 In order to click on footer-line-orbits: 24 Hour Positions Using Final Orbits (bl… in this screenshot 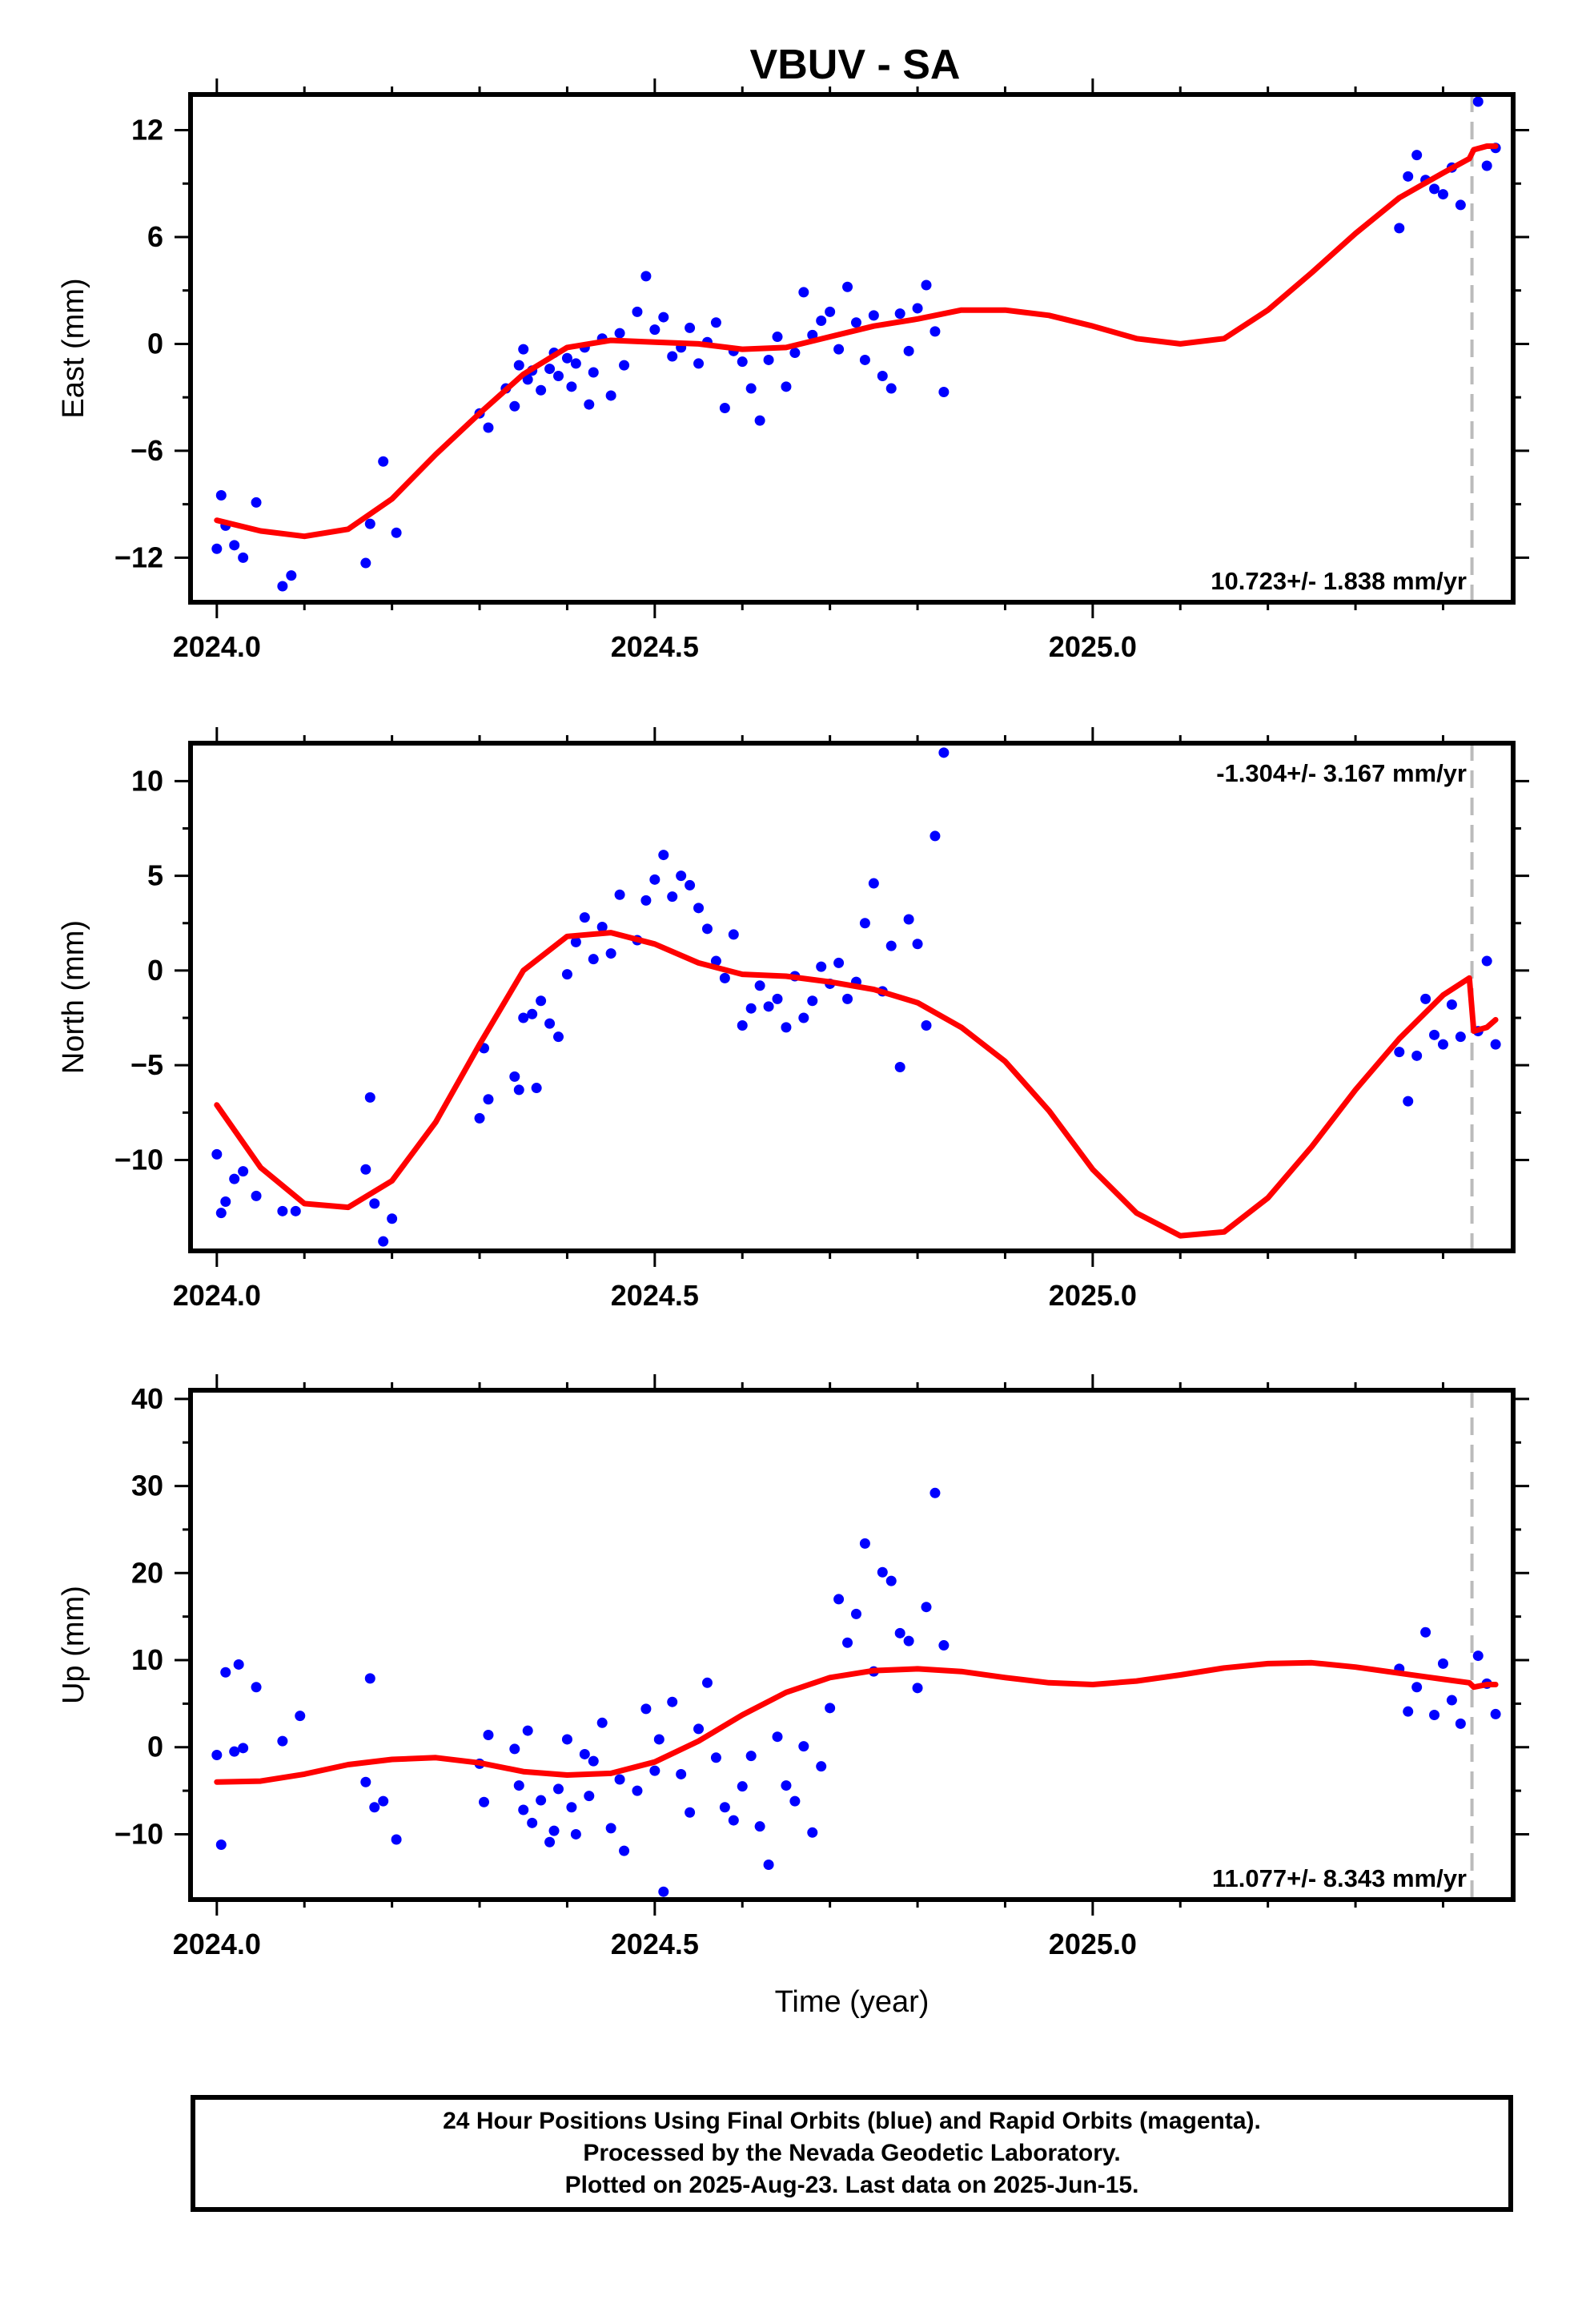, I will do `click(852, 2121)`.